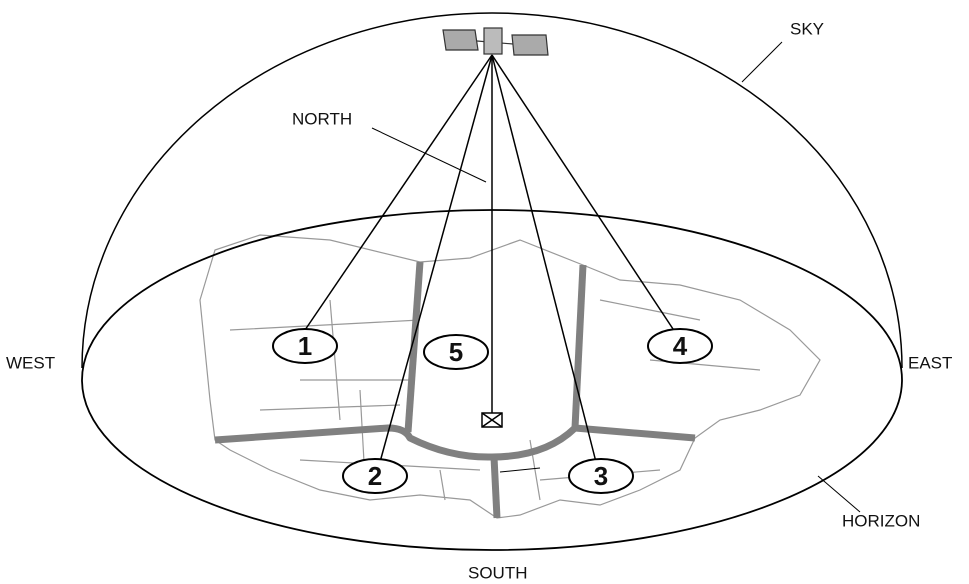  What do you see at coordinates (492, 411) in the screenshot?
I see `markers` at bounding box center [492, 411].